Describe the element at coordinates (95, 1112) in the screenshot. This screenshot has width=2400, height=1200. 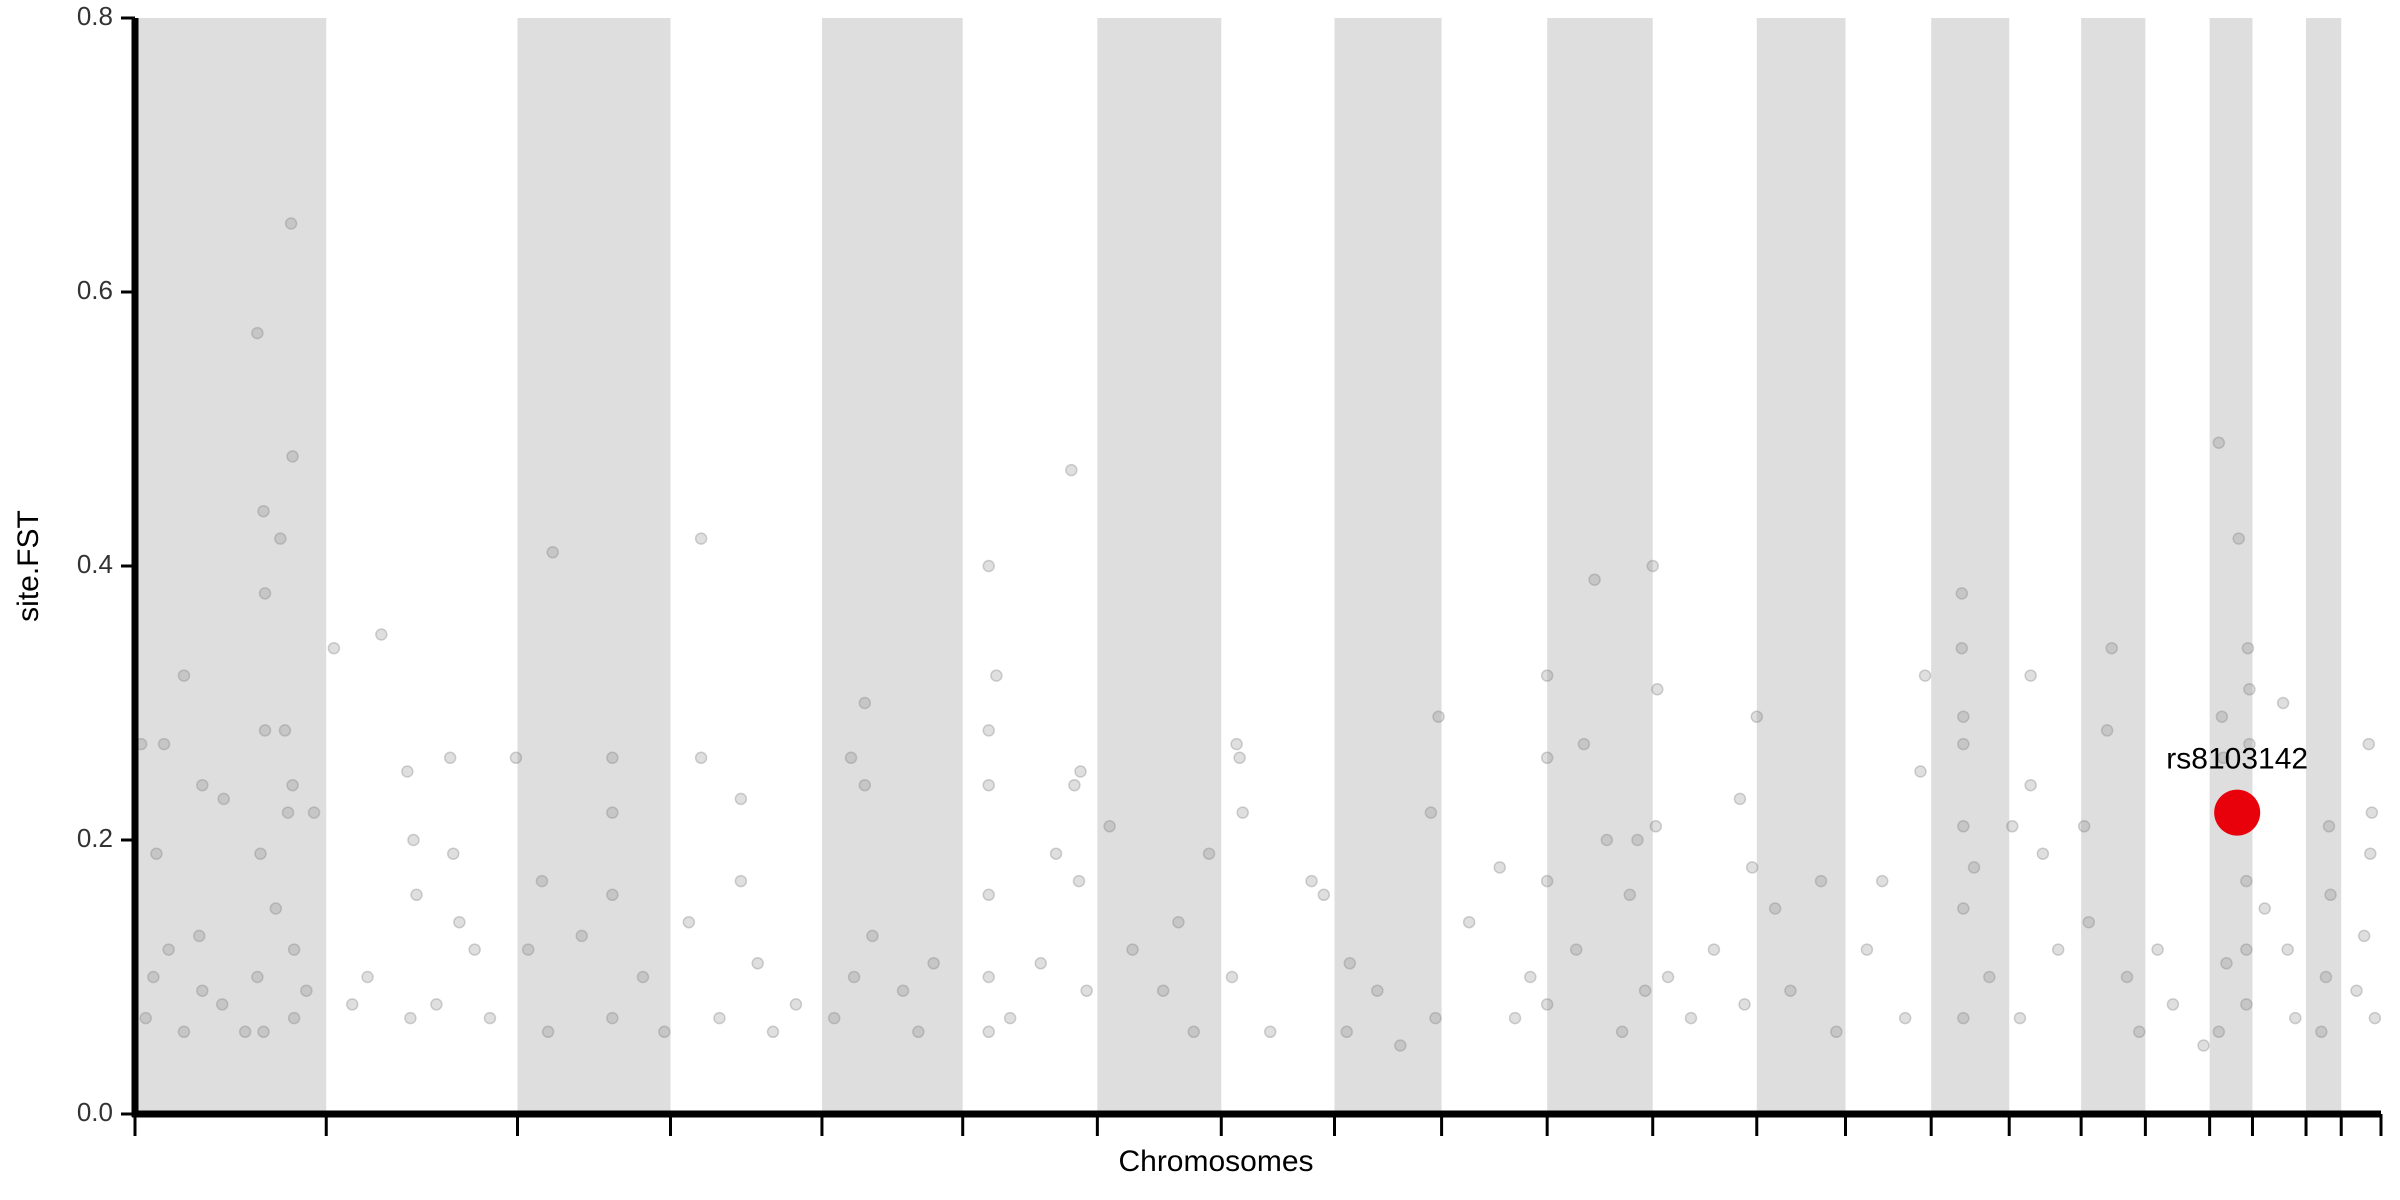
I see `y-tick-label: 0.0` at that location.